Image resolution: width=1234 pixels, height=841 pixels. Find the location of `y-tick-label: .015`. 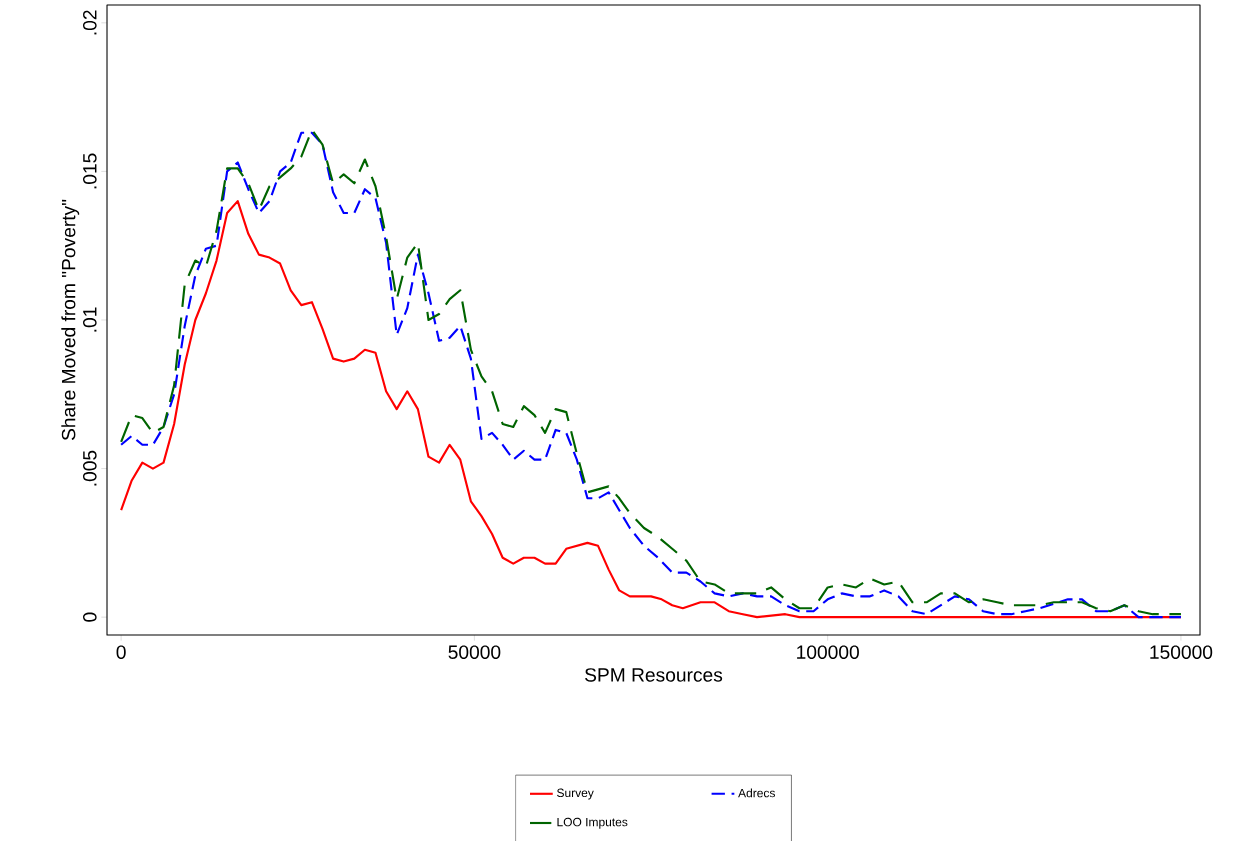

y-tick-label: .015 is located at coordinates (90, 171).